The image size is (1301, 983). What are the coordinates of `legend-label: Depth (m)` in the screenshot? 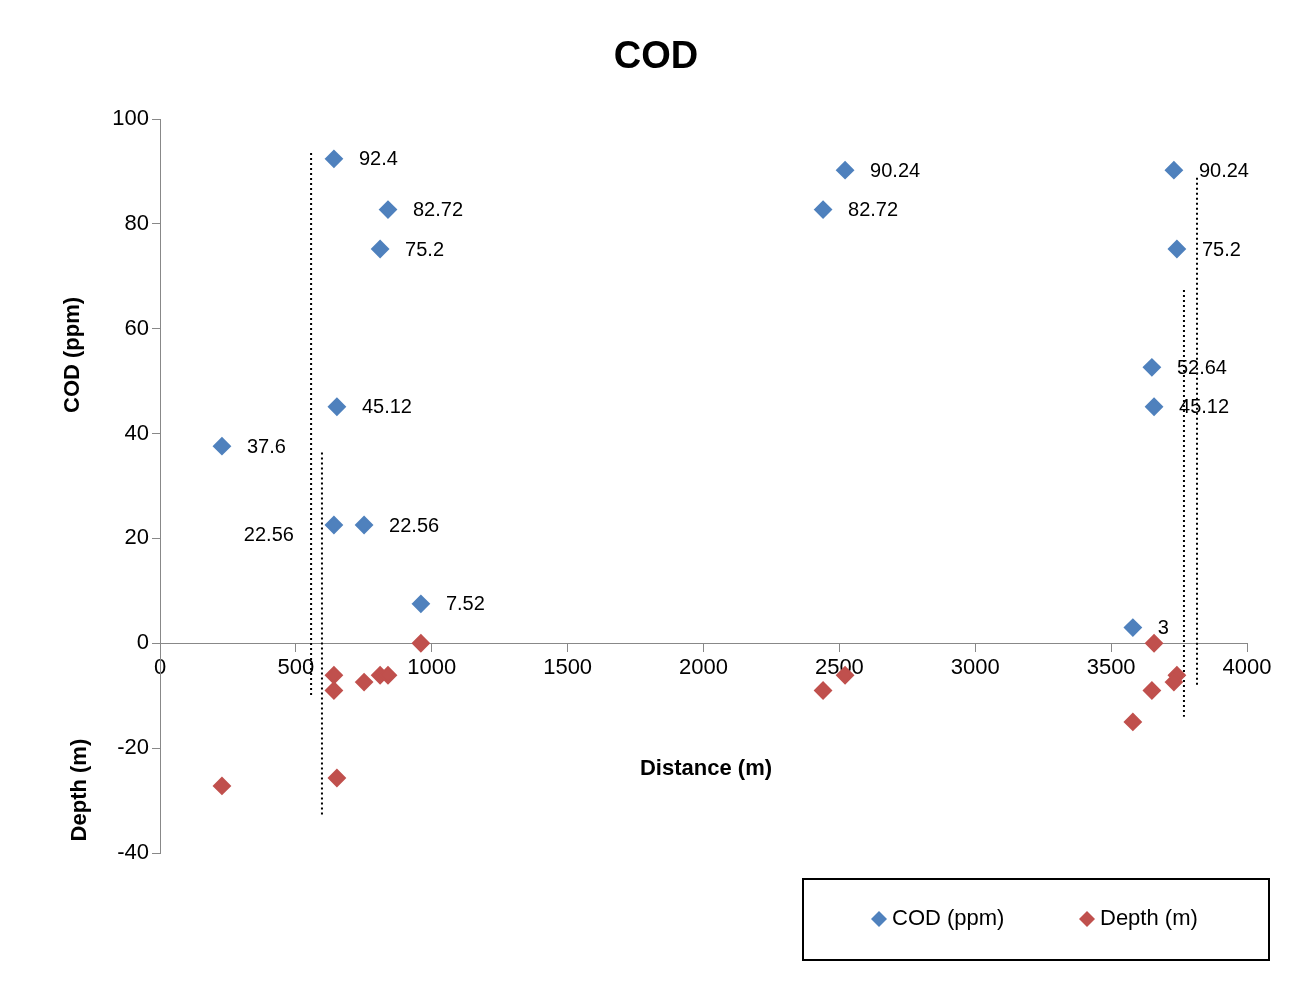 It's located at (1149, 918).